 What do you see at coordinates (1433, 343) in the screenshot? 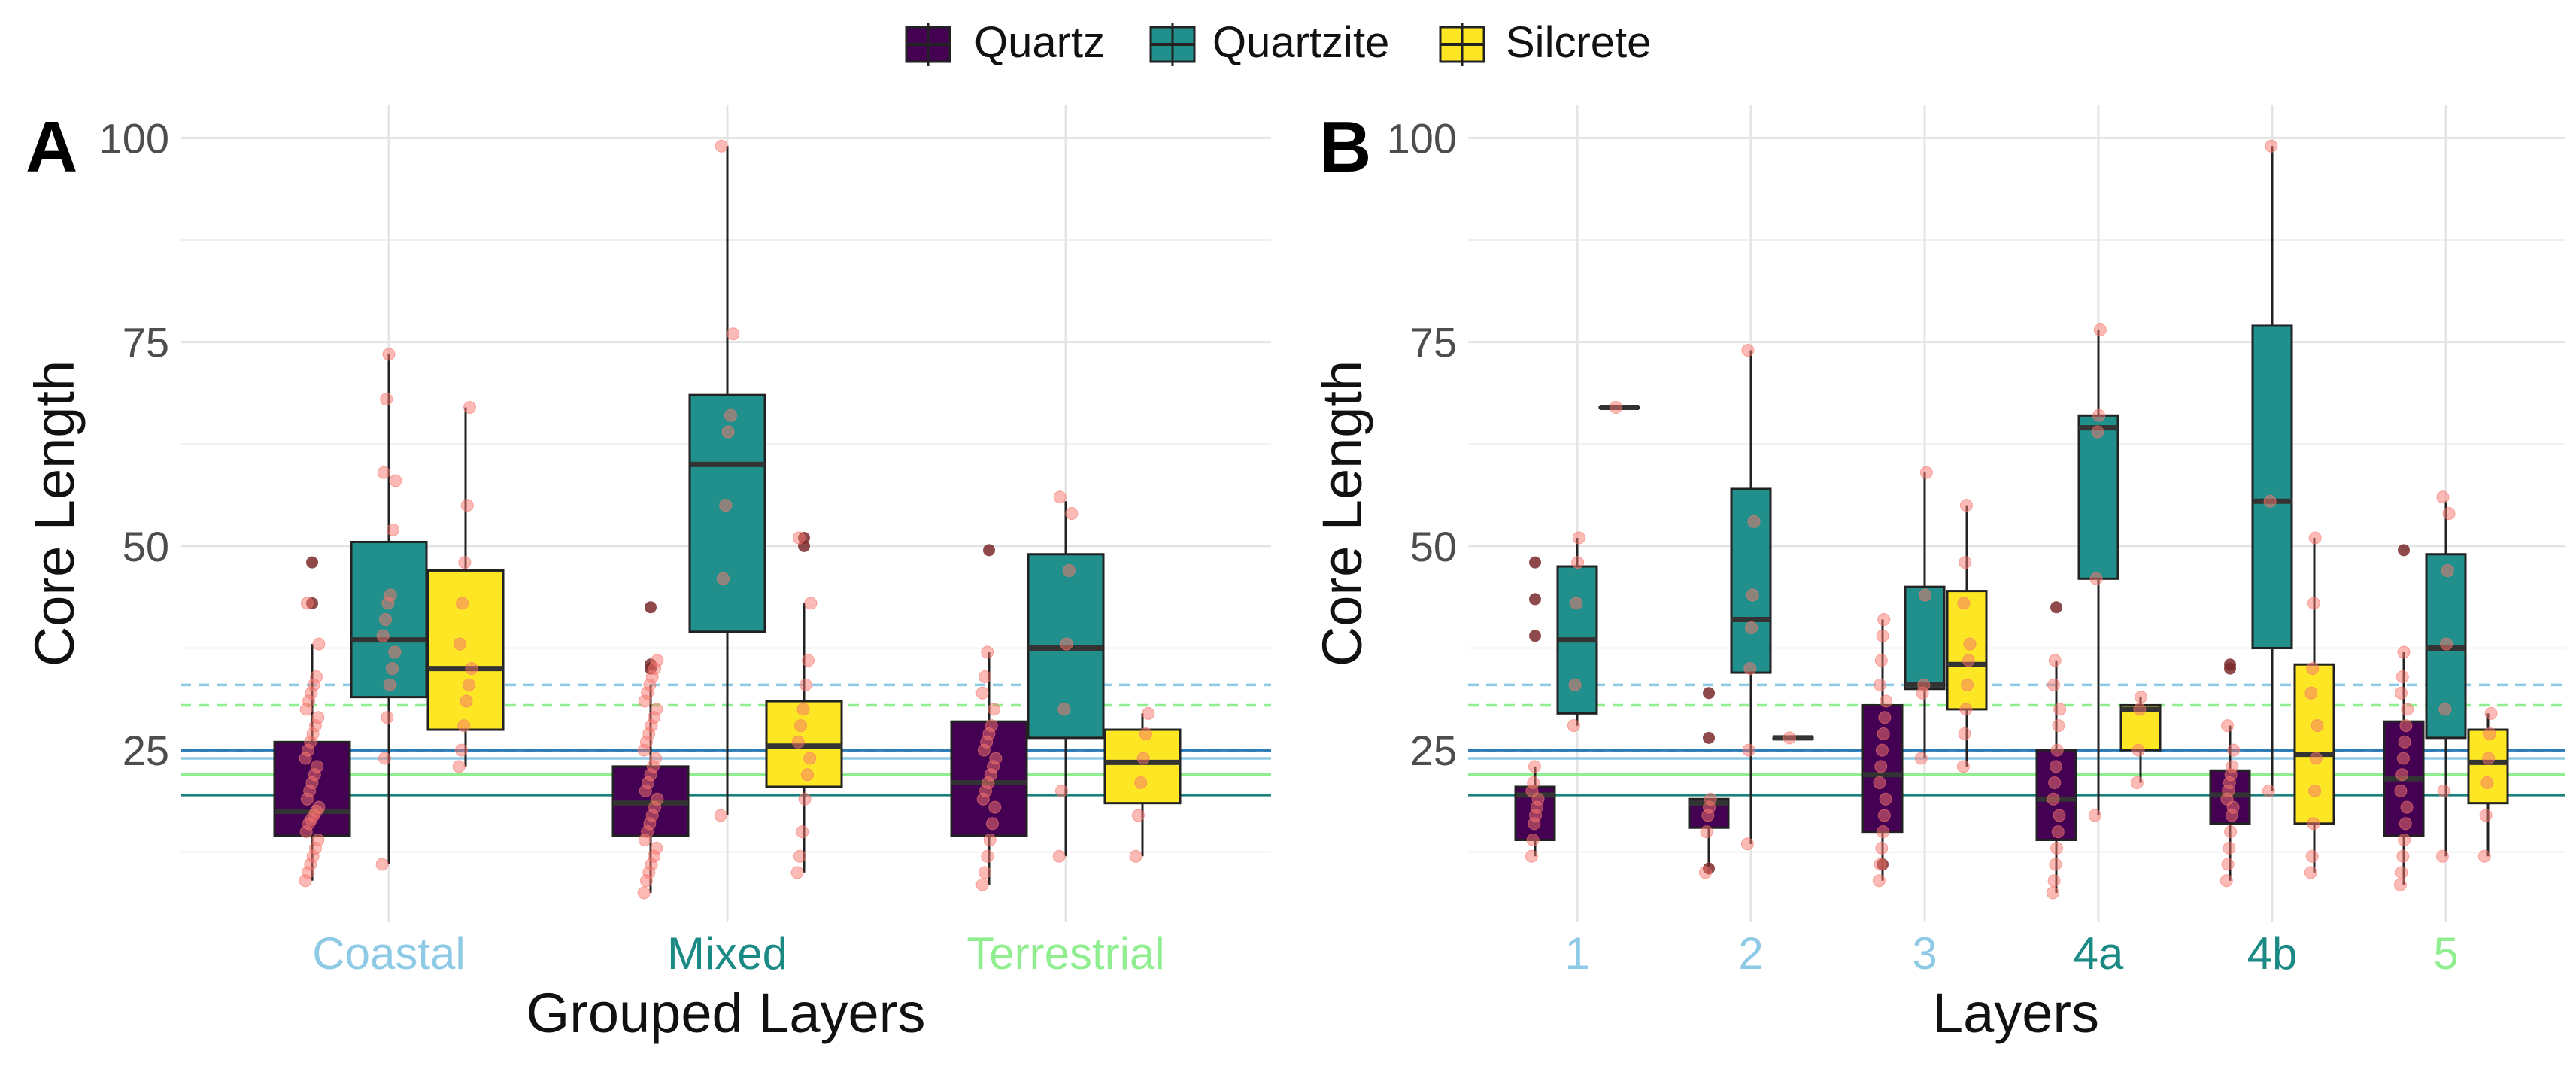
I see `y-tick-label: 75` at bounding box center [1433, 343].